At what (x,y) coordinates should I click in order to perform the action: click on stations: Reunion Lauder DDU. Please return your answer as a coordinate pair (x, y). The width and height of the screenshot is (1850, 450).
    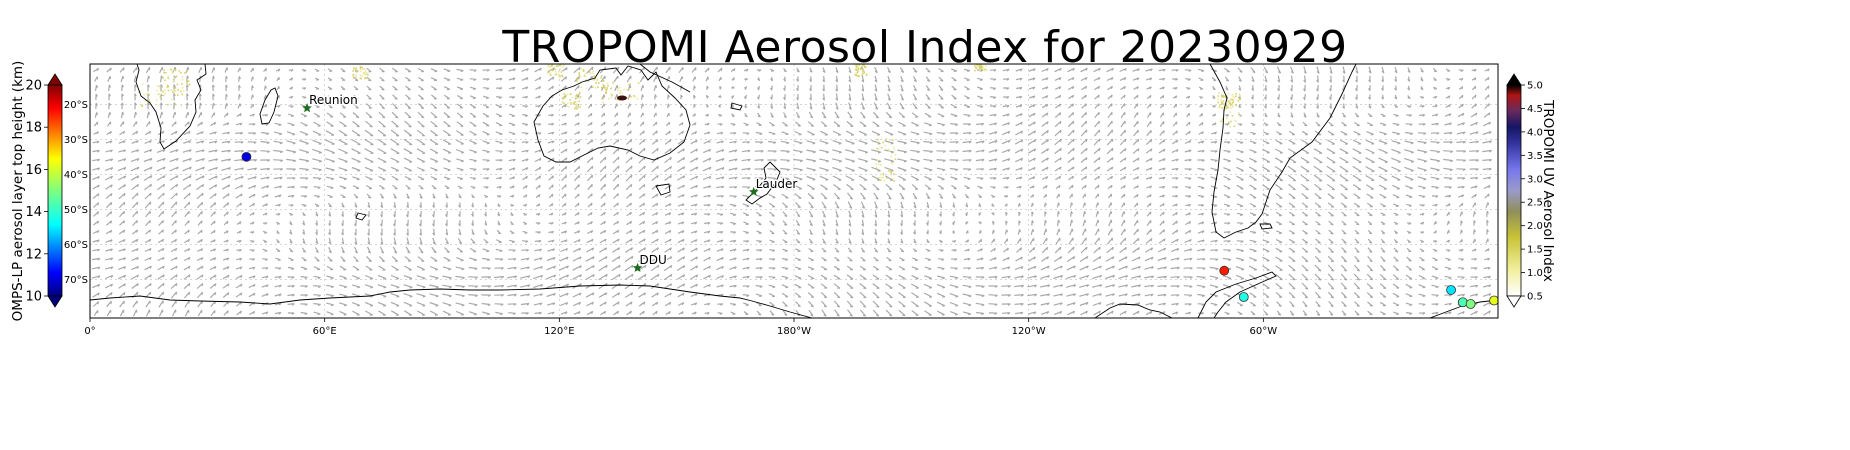
    Looking at the image, I should click on (550, 182).